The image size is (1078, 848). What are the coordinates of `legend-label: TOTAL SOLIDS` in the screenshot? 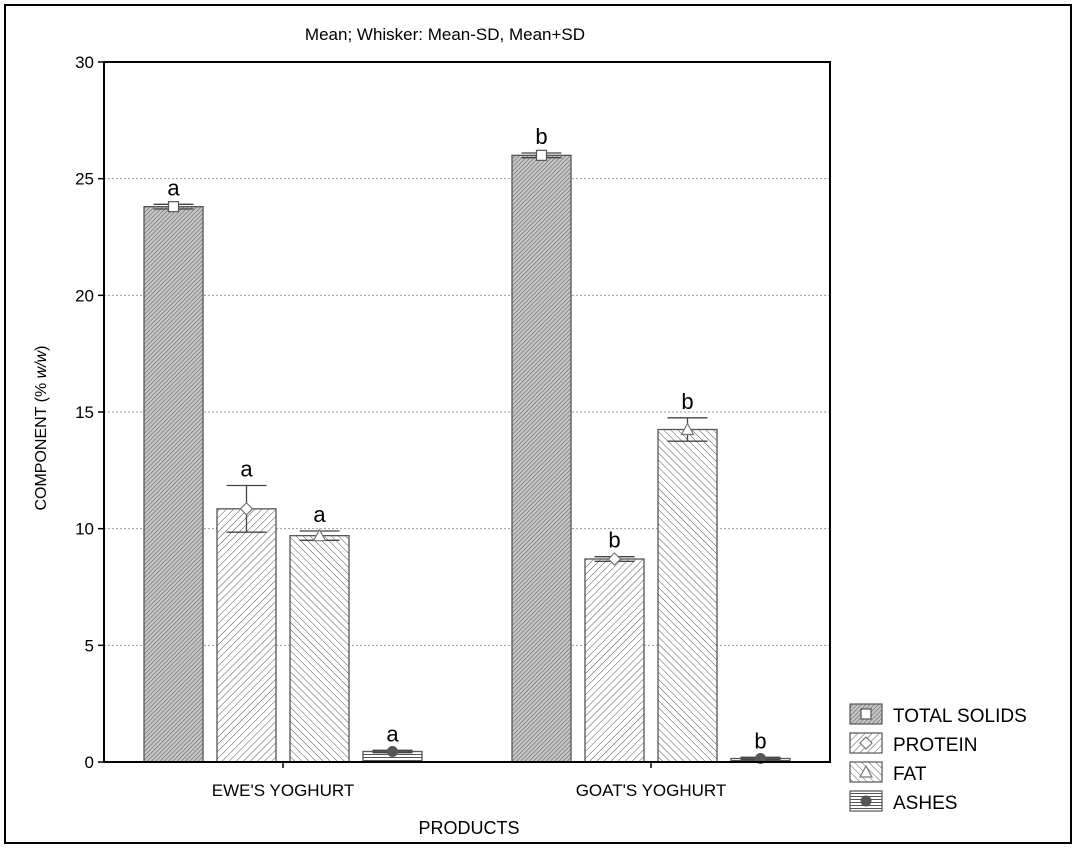 It's located at (960, 716).